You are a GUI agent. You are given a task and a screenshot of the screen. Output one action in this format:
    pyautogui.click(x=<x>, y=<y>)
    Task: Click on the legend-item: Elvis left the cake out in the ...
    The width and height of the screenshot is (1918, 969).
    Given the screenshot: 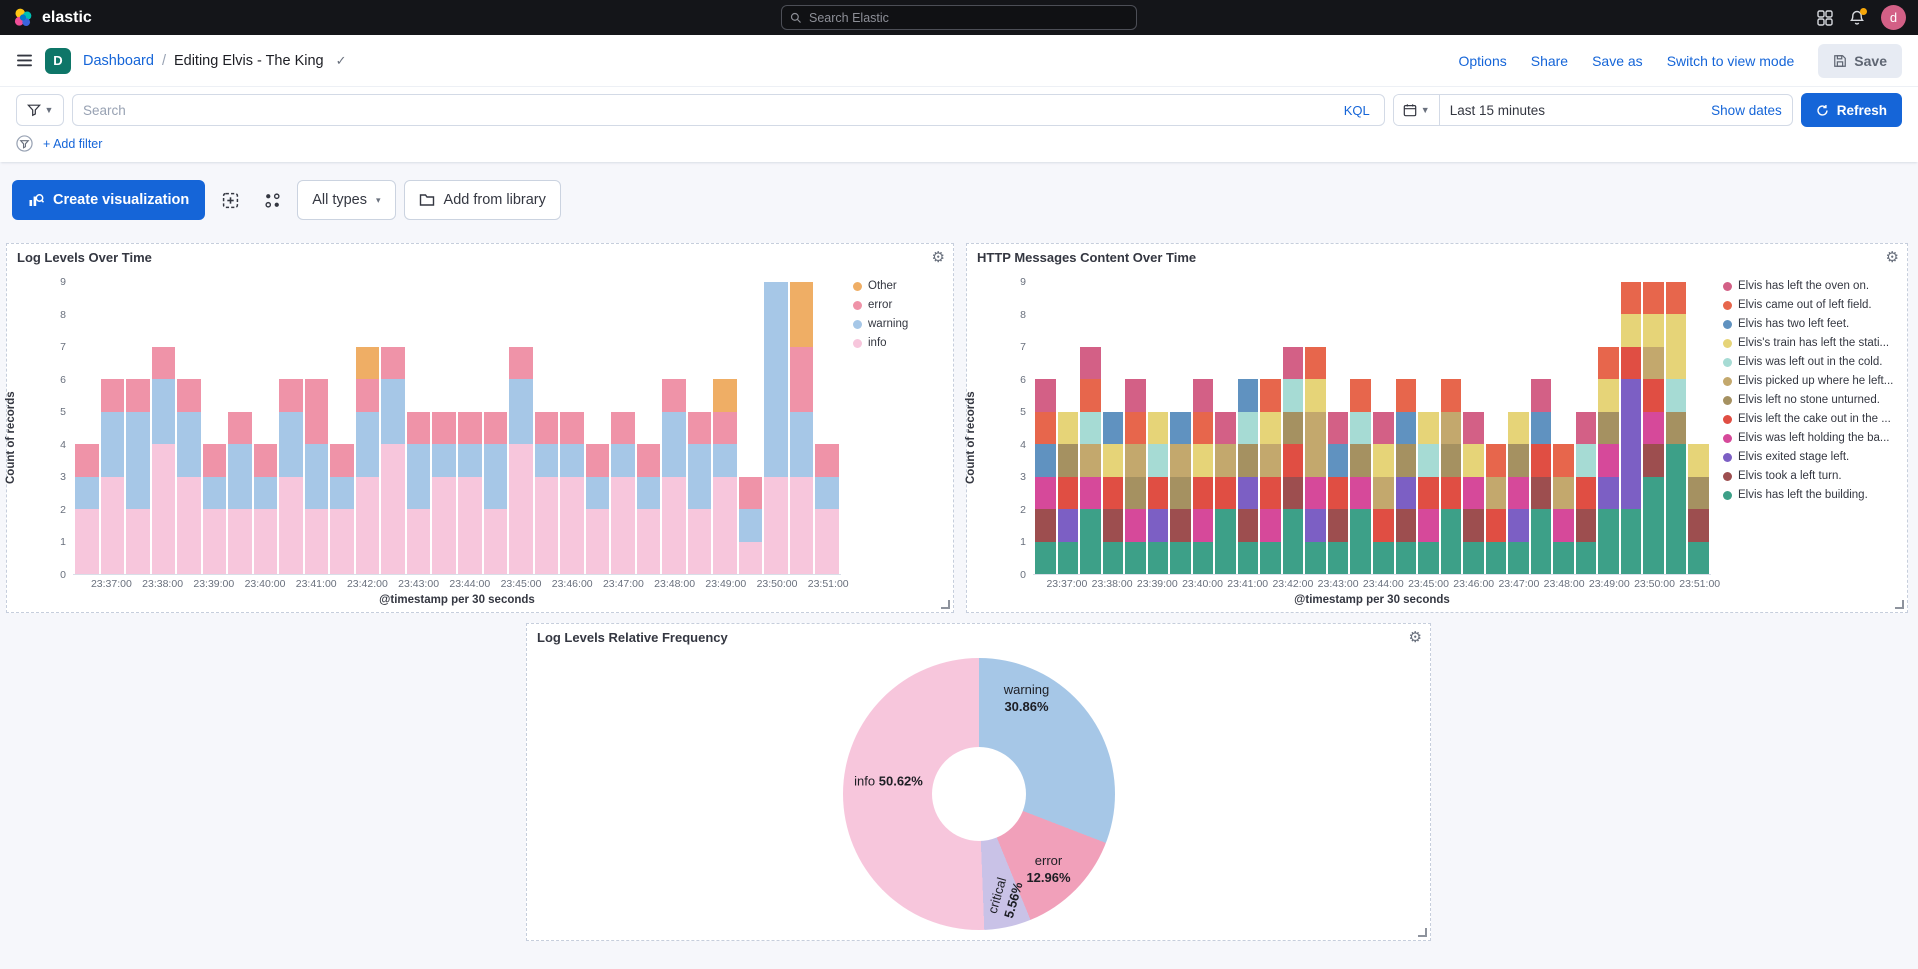 What is the action you would take?
    pyautogui.click(x=1811, y=419)
    